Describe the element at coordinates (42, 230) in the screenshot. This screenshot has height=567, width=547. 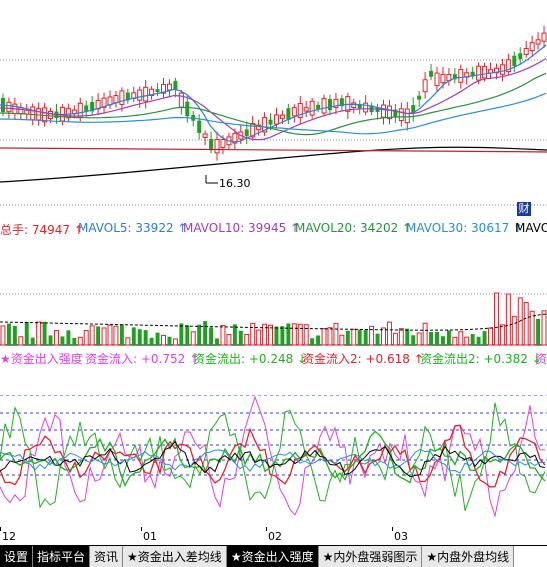
I see `volume-legend-item: 总手: 74947 ↑` at that location.